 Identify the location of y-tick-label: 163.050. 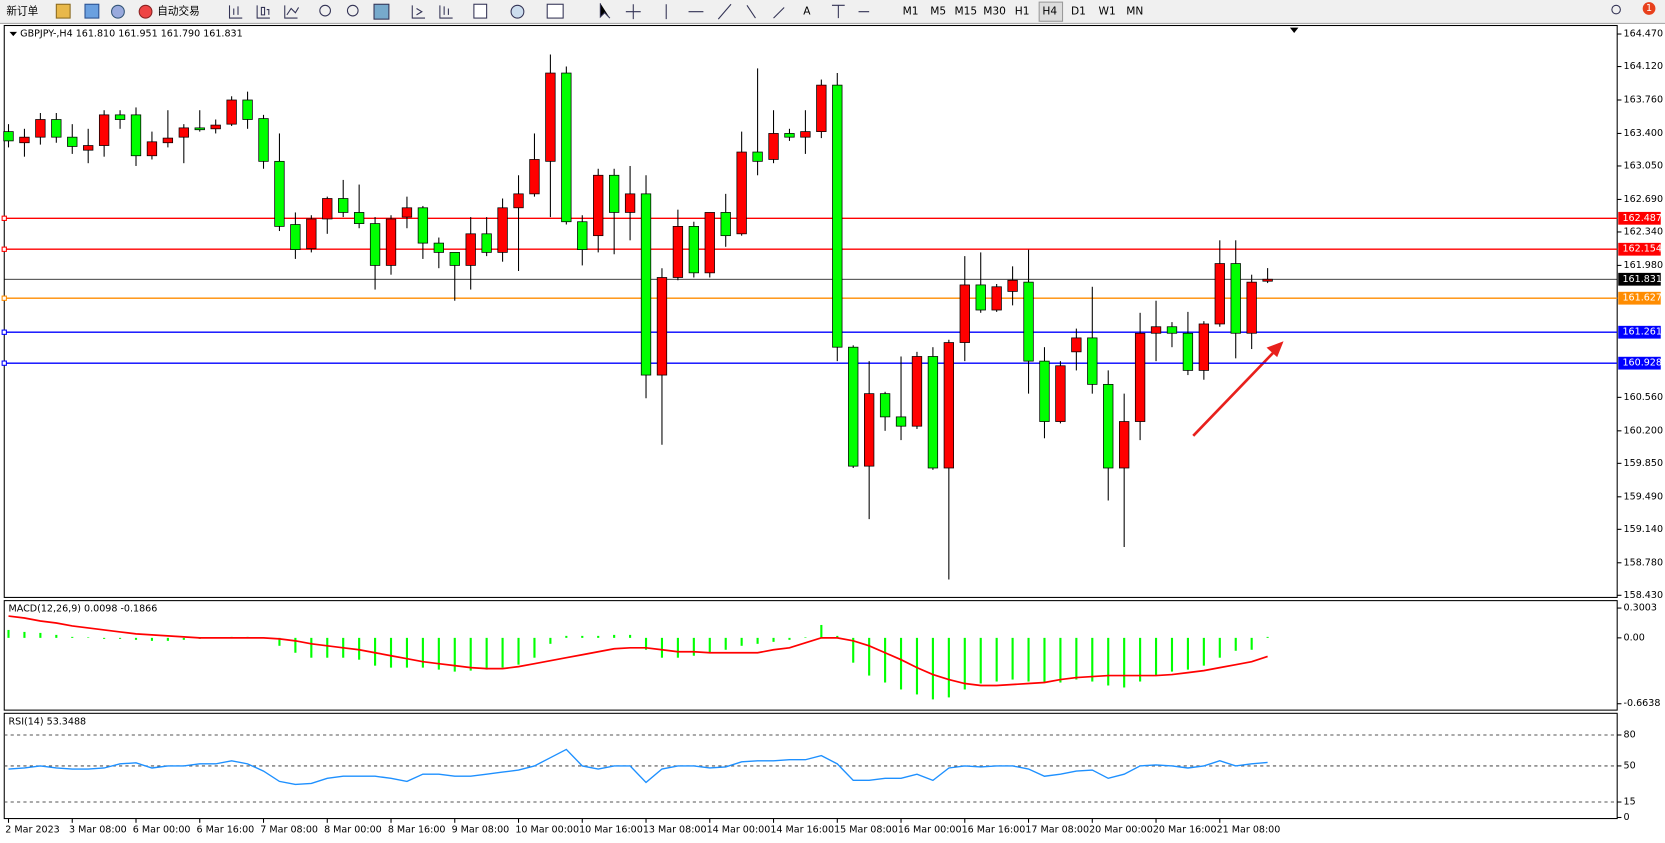
(1643, 165).